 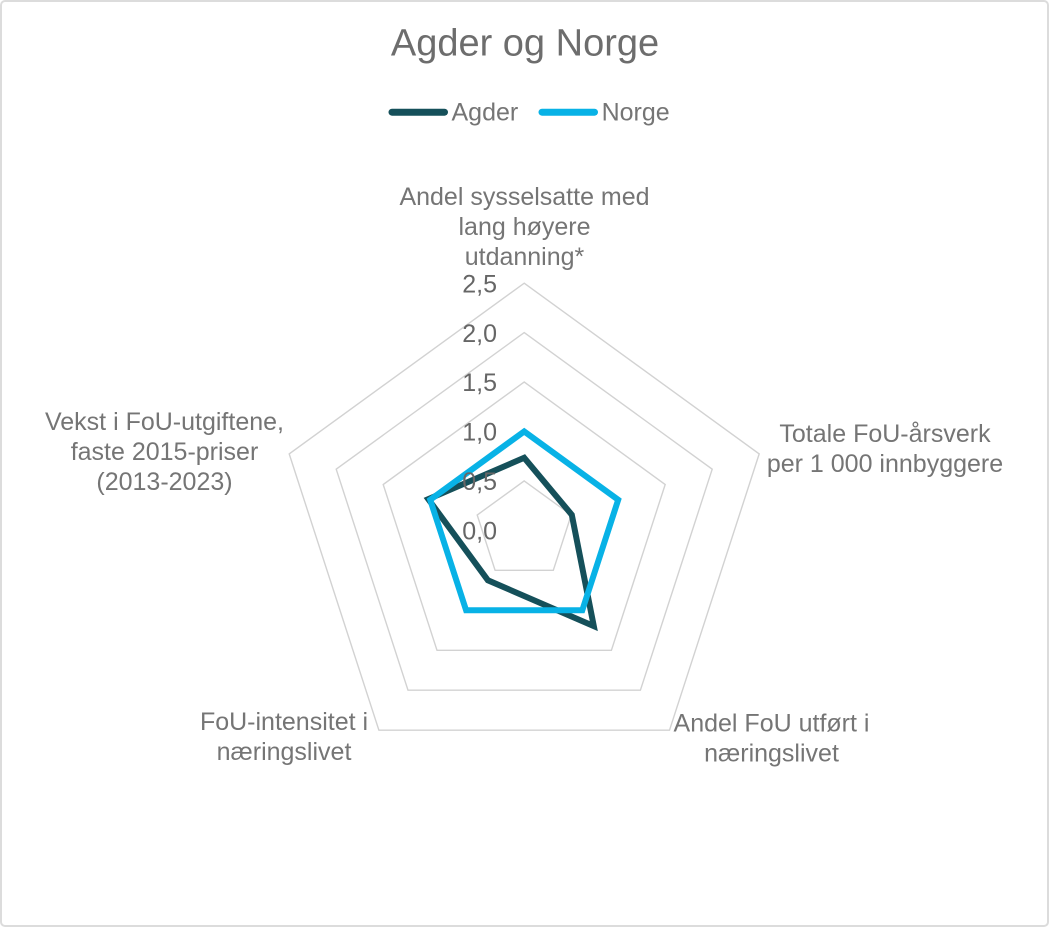 What do you see at coordinates (164, 482) in the screenshot?
I see `svg-text: (2013-2023)` at bounding box center [164, 482].